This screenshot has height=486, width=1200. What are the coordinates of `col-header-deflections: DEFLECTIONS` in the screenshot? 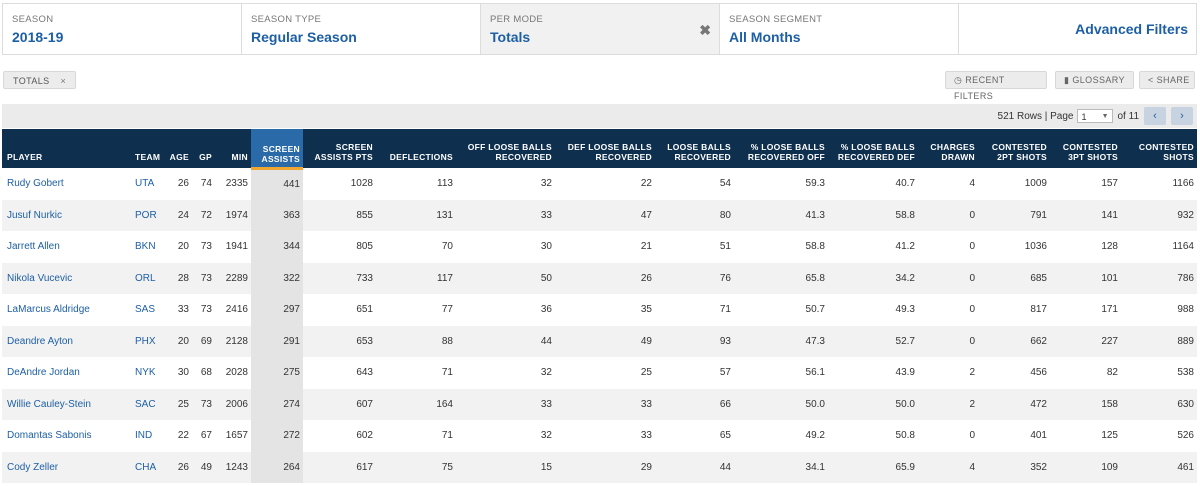 It's located at (416, 148).